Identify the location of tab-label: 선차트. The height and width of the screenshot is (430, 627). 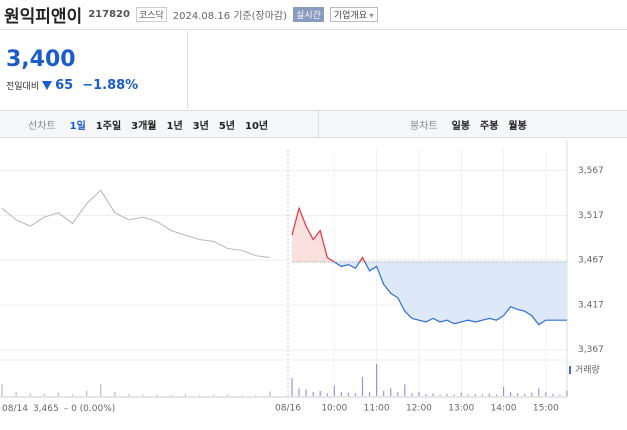
(42, 126).